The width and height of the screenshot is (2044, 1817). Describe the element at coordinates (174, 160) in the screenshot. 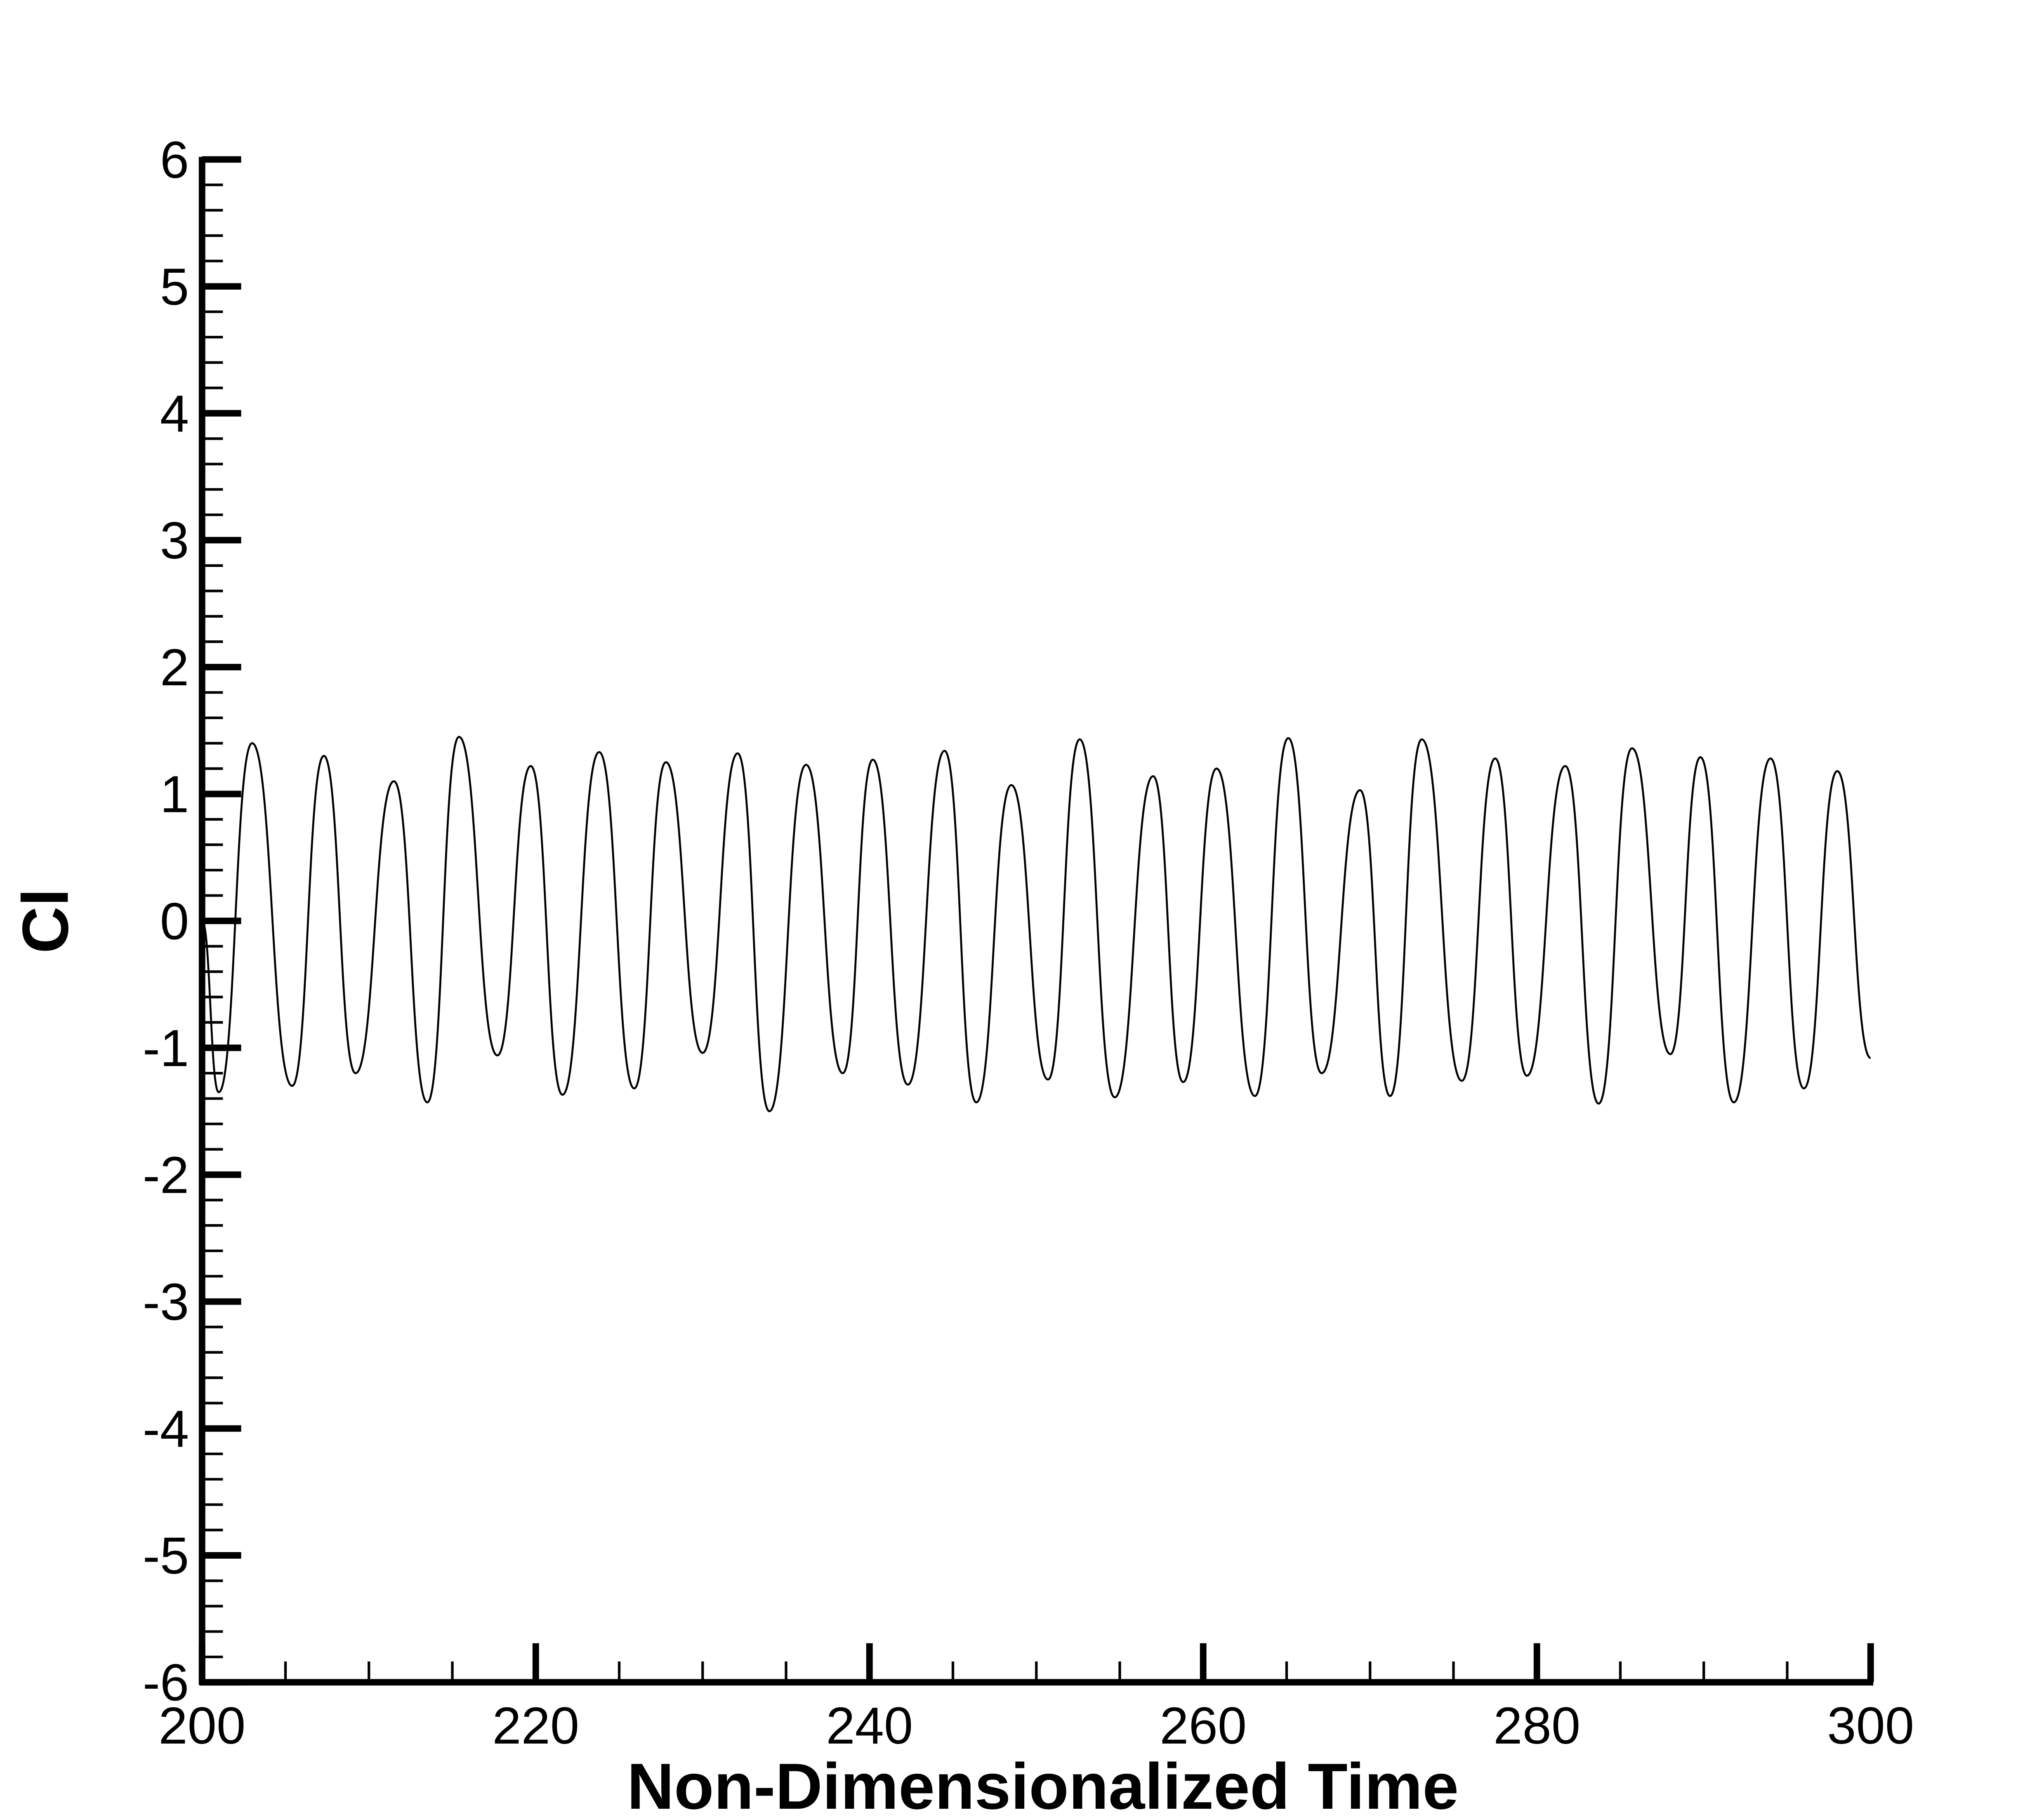

I see `y-tick-label: 6` at that location.